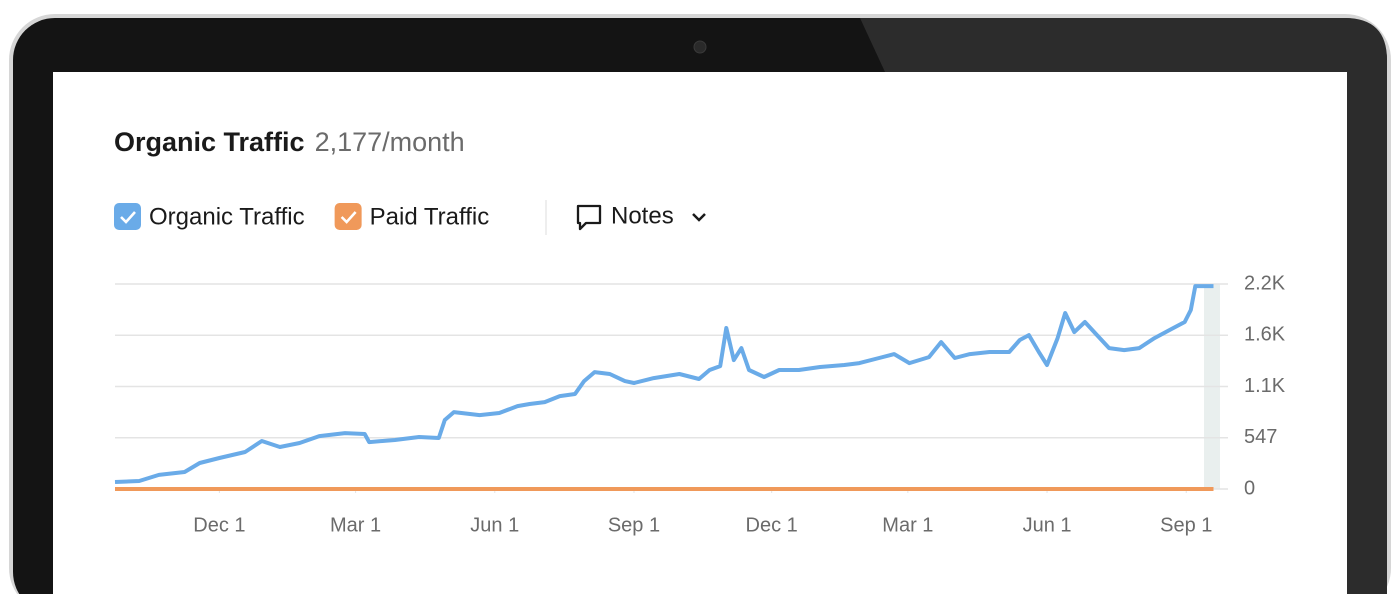 The image size is (1400, 594). Describe the element at coordinates (227, 216) in the screenshot. I see `legend-label: Organic Traffic` at that location.